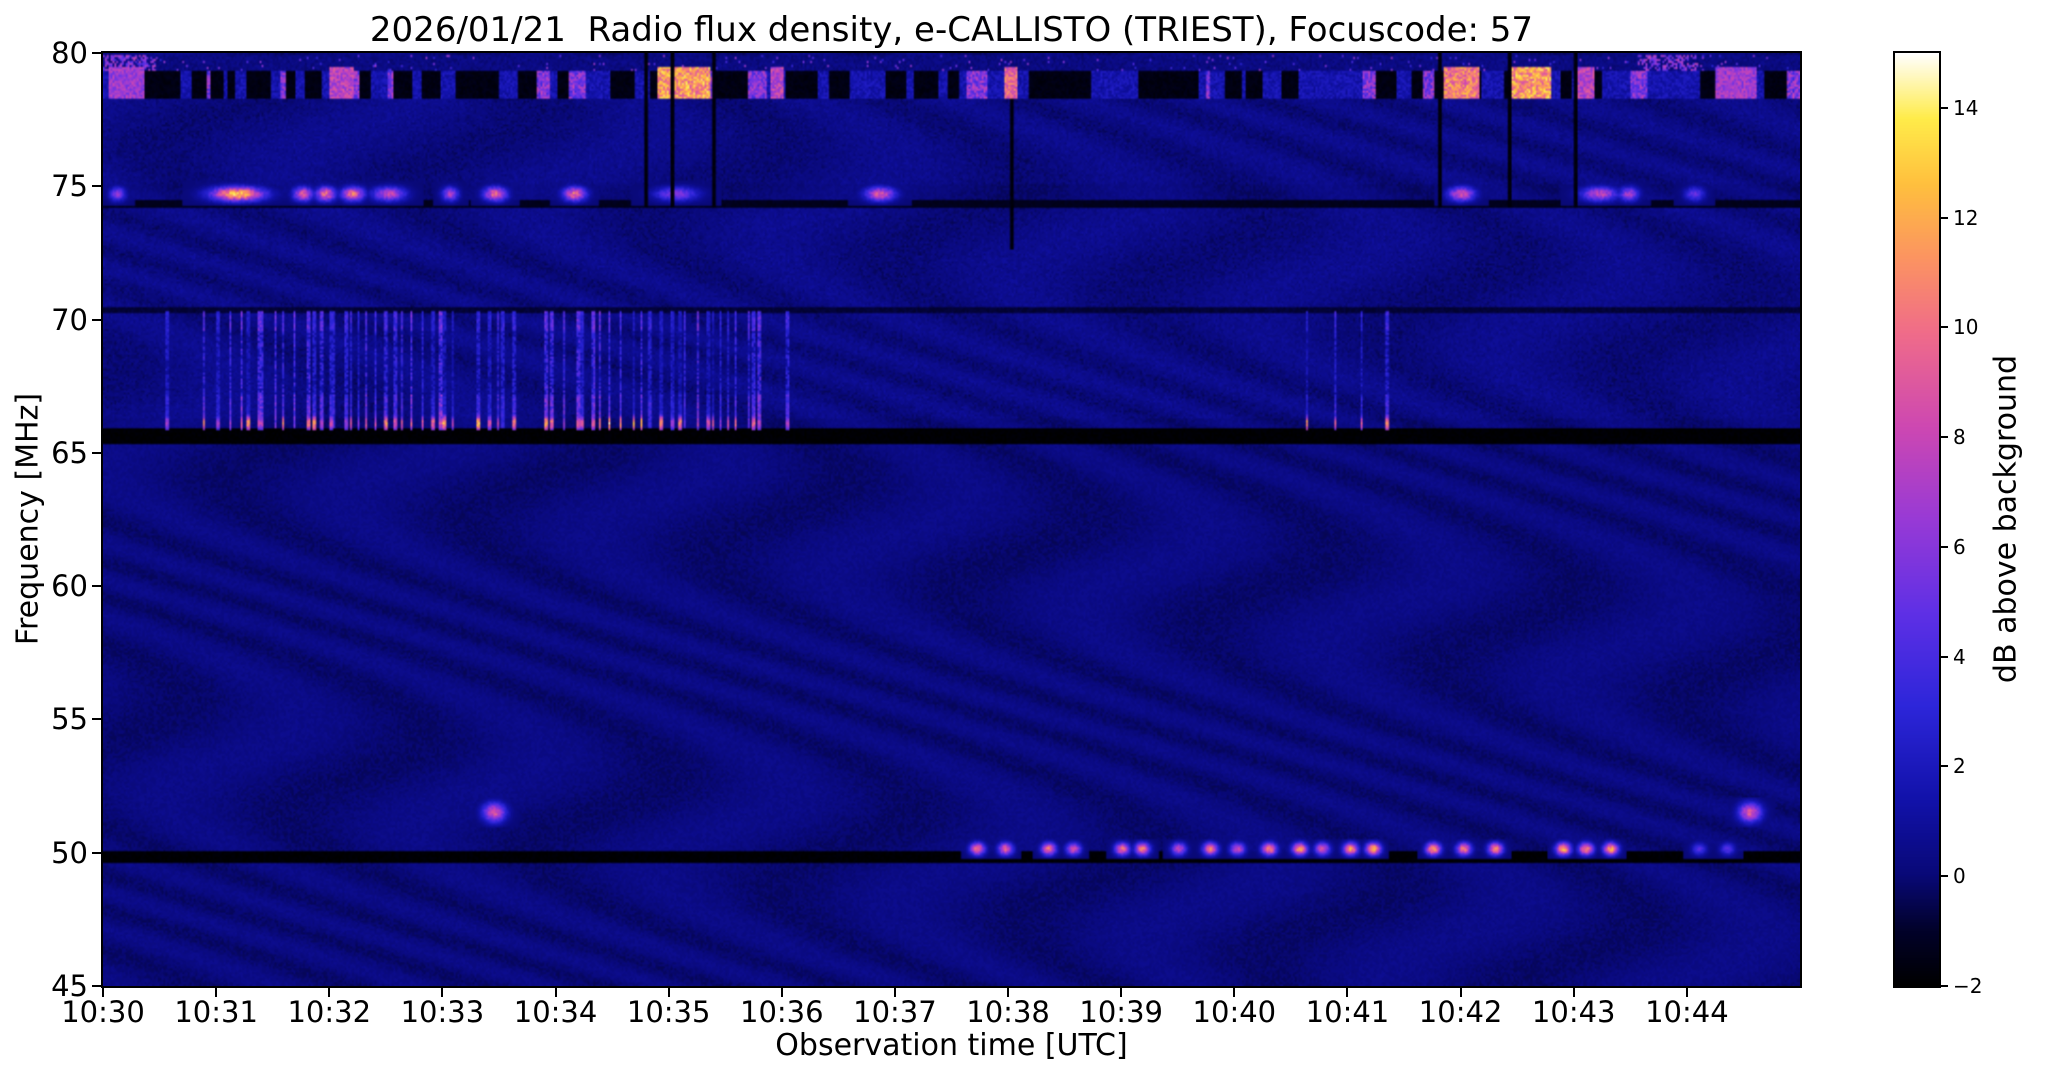 The height and width of the screenshot is (1067, 2047). I want to click on colorbar-tick-label: 6, so click(1959, 546).